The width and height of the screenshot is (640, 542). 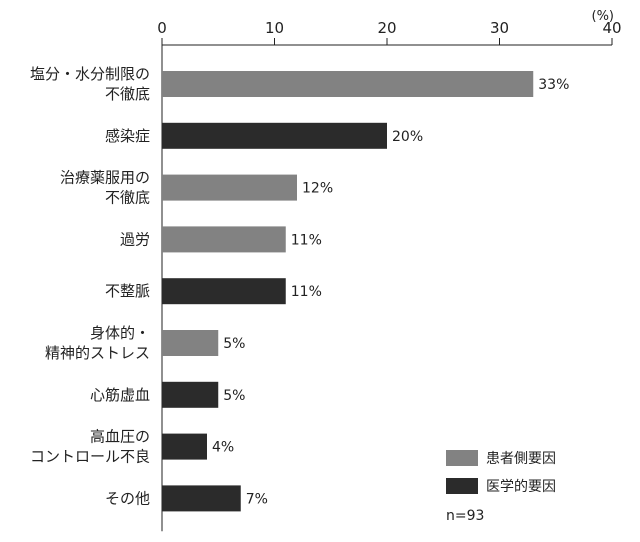 I want to click on category-label-9-line-1: その他, so click(x=127, y=498).